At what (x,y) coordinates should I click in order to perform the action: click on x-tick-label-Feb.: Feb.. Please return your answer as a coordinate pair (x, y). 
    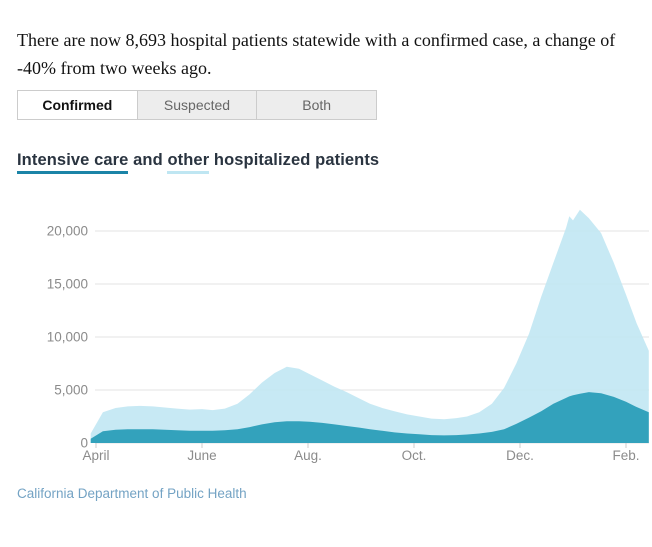
    Looking at the image, I should click on (625, 455).